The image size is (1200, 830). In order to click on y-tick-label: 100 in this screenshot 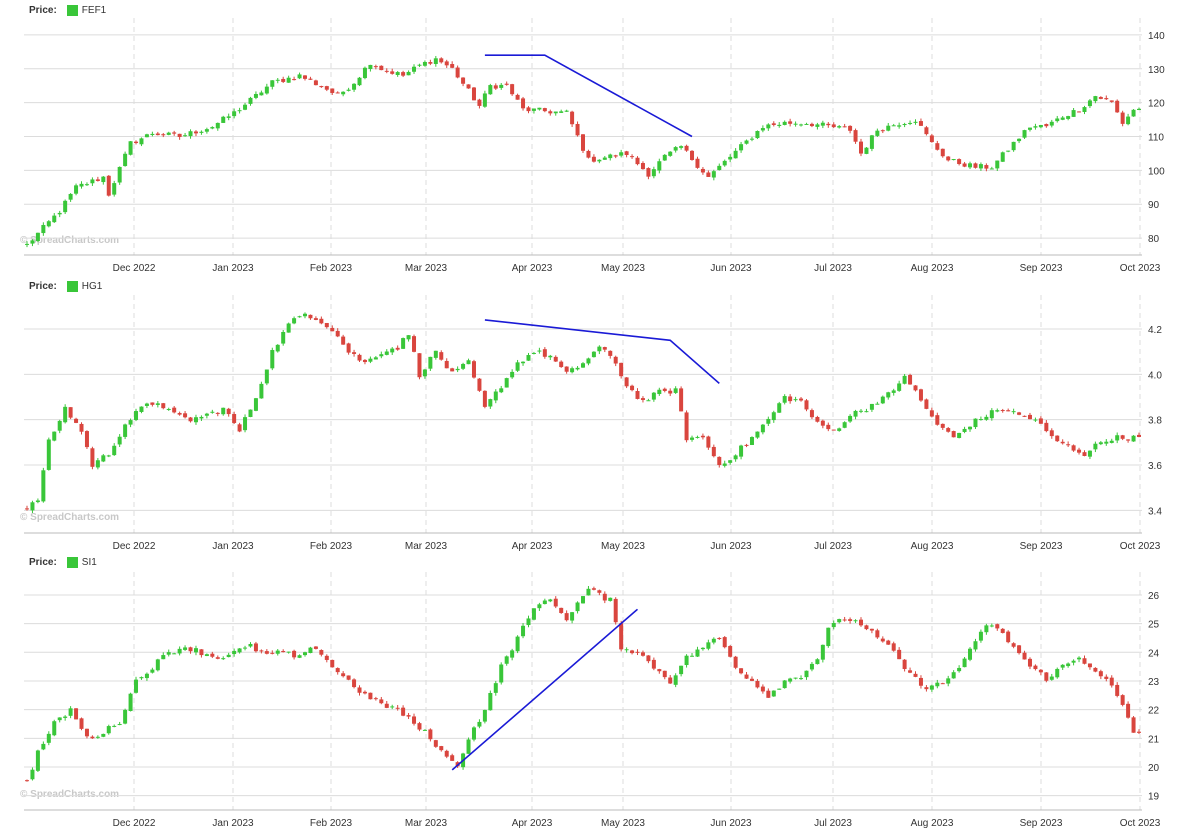, I will do `click(1156, 171)`.